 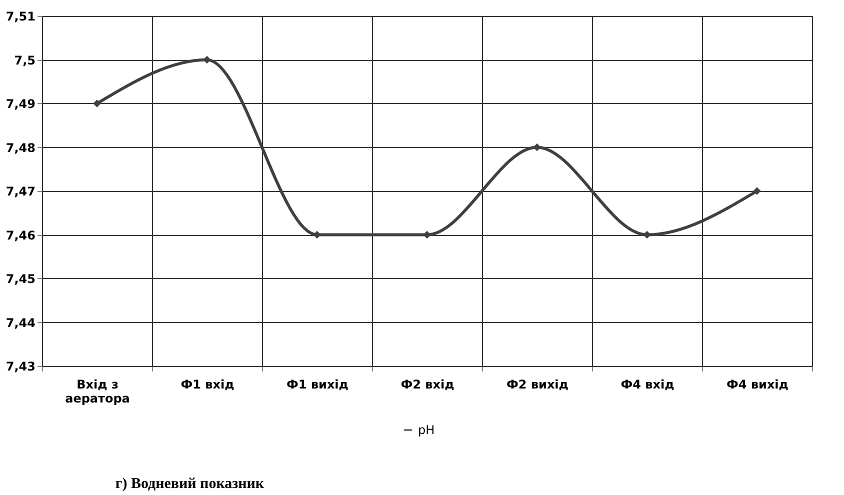 I want to click on y-tick-label: 7,47, so click(x=21, y=191).